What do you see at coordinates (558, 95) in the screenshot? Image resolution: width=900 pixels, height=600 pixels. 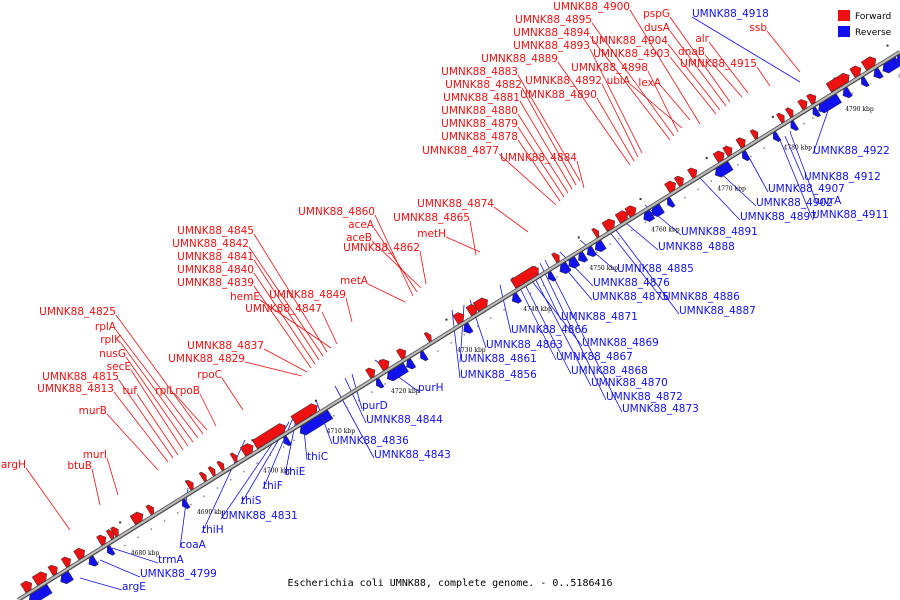 I see `forward-gene-label: UMNK88_4890` at bounding box center [558, 95].